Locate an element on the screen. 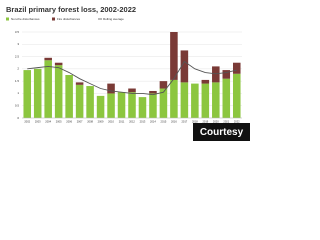 The height and width of the screenshot is (240, 320). y-tick-label: 1 is located at coordinates (18, 93).